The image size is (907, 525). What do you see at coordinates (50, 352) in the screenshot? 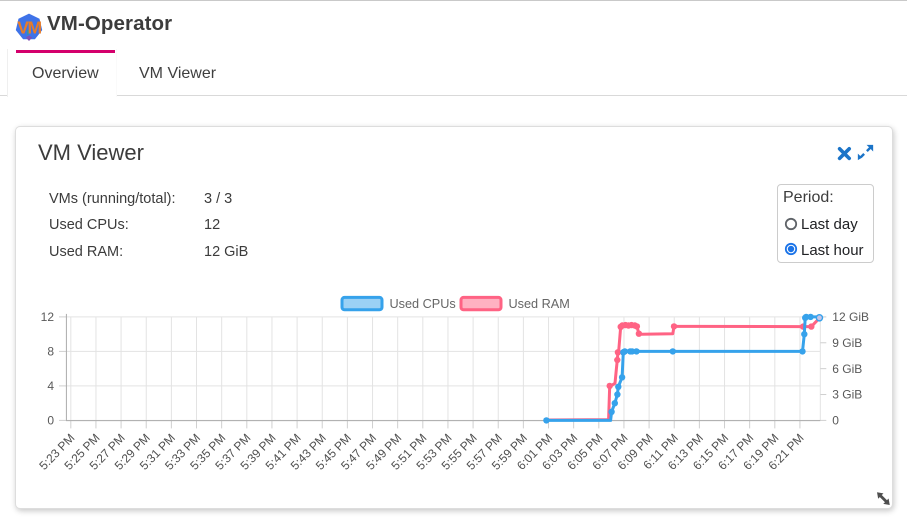
I see `svg-text: 8` at bounding box center [50, 352].